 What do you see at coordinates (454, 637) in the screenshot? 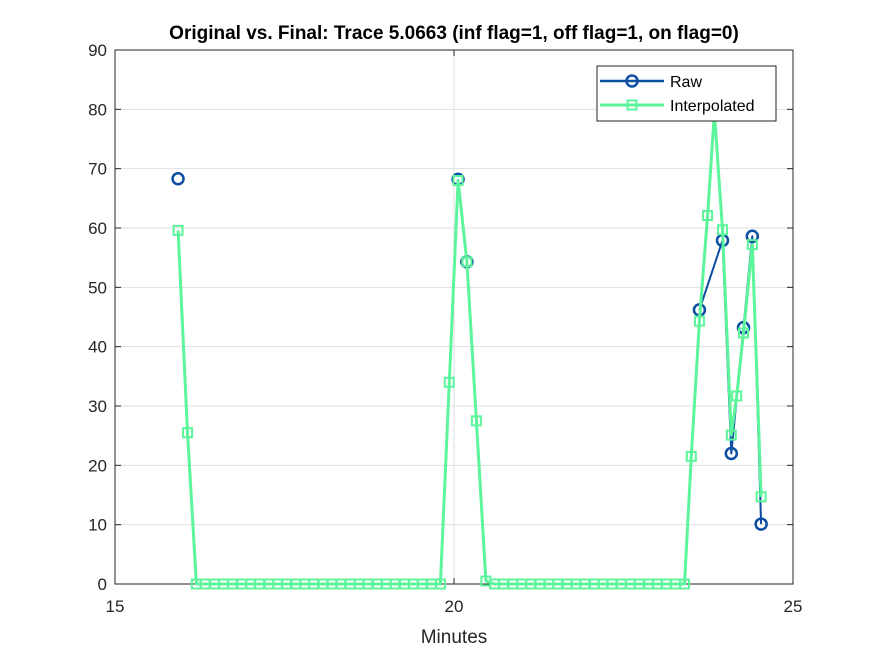
I see `x-axis-title: Minutes` at bounding box center [454, 637].